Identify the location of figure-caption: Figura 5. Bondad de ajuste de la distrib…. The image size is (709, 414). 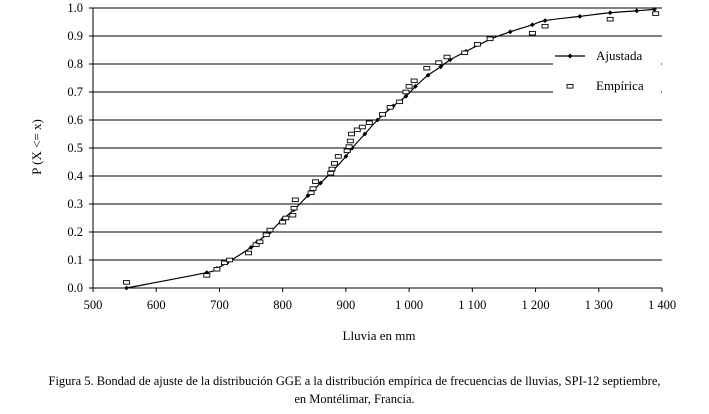
(354, 390).